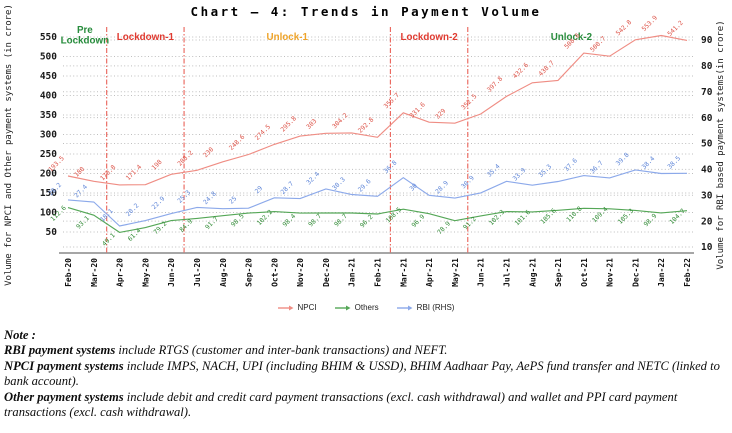 The width and height of the screenshot is (732, 433). What do you see at coordinates (610, 272) in the screenshot?
I see `x-tick-label: Nov-21` at bounding box center [610, 272].